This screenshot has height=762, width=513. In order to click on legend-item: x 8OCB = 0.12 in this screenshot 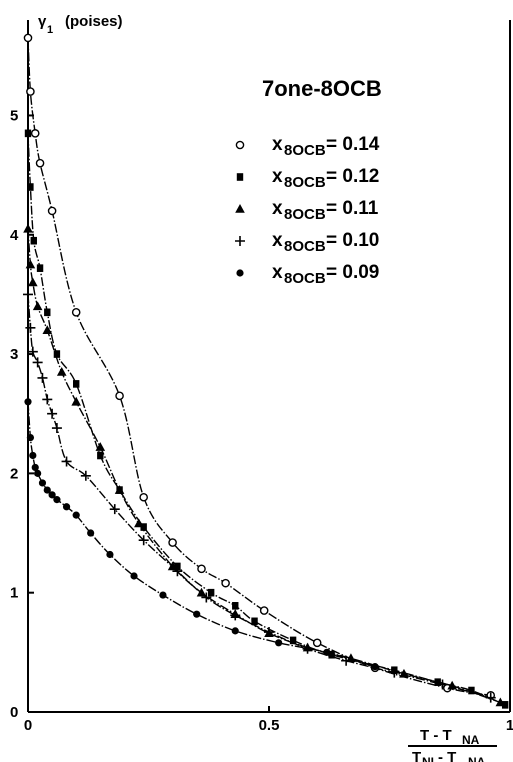, I will do `click(307, 178)`.